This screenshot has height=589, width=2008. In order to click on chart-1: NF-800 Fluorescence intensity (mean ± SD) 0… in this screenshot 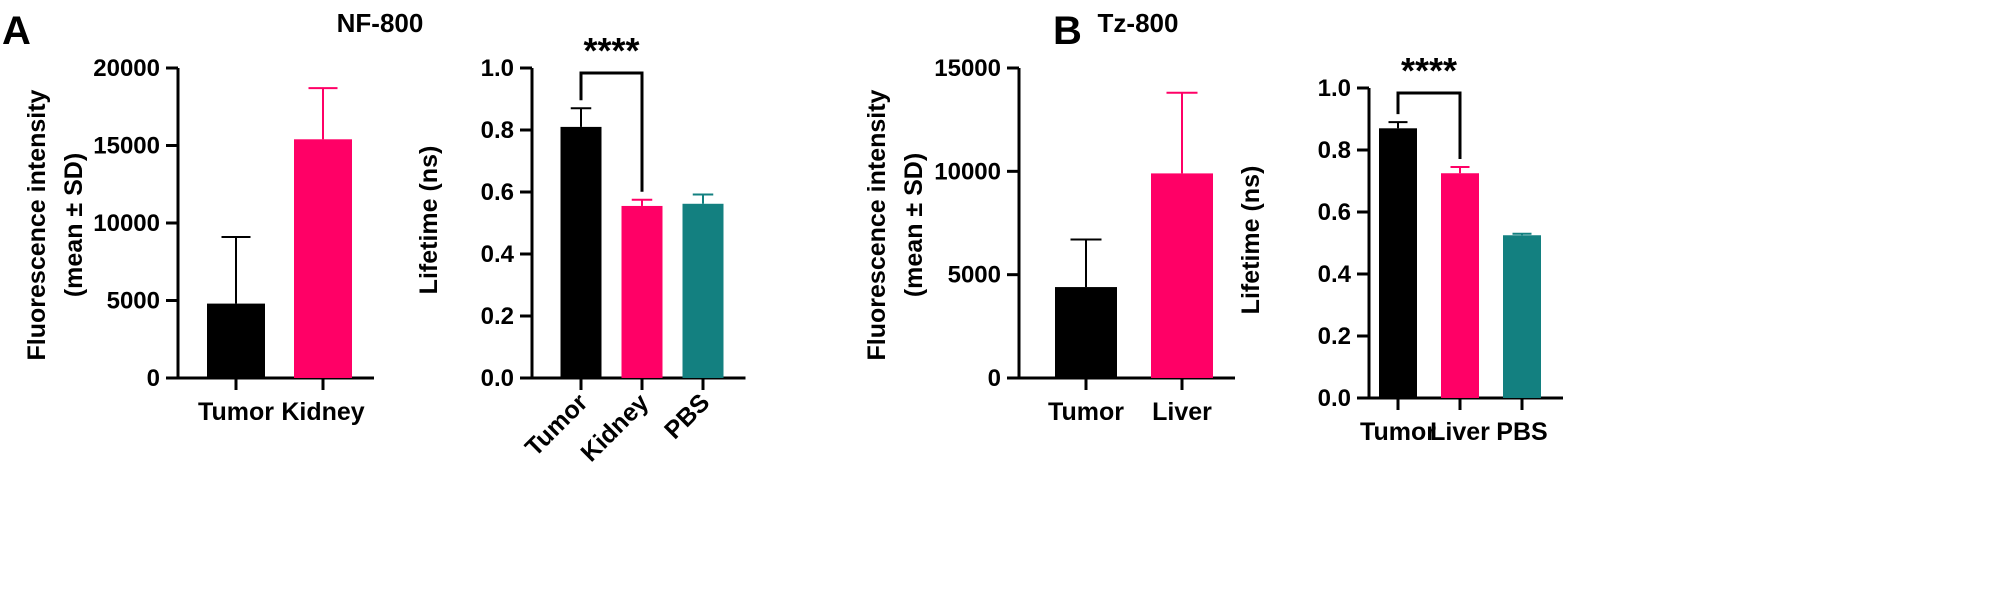, I will do `click(223, 217)`.